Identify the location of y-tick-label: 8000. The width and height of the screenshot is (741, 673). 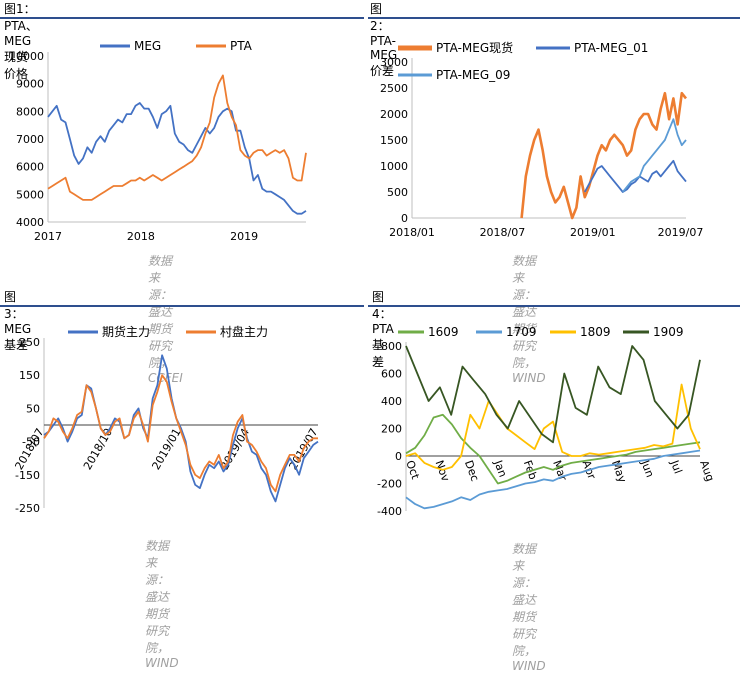
(30, 111).